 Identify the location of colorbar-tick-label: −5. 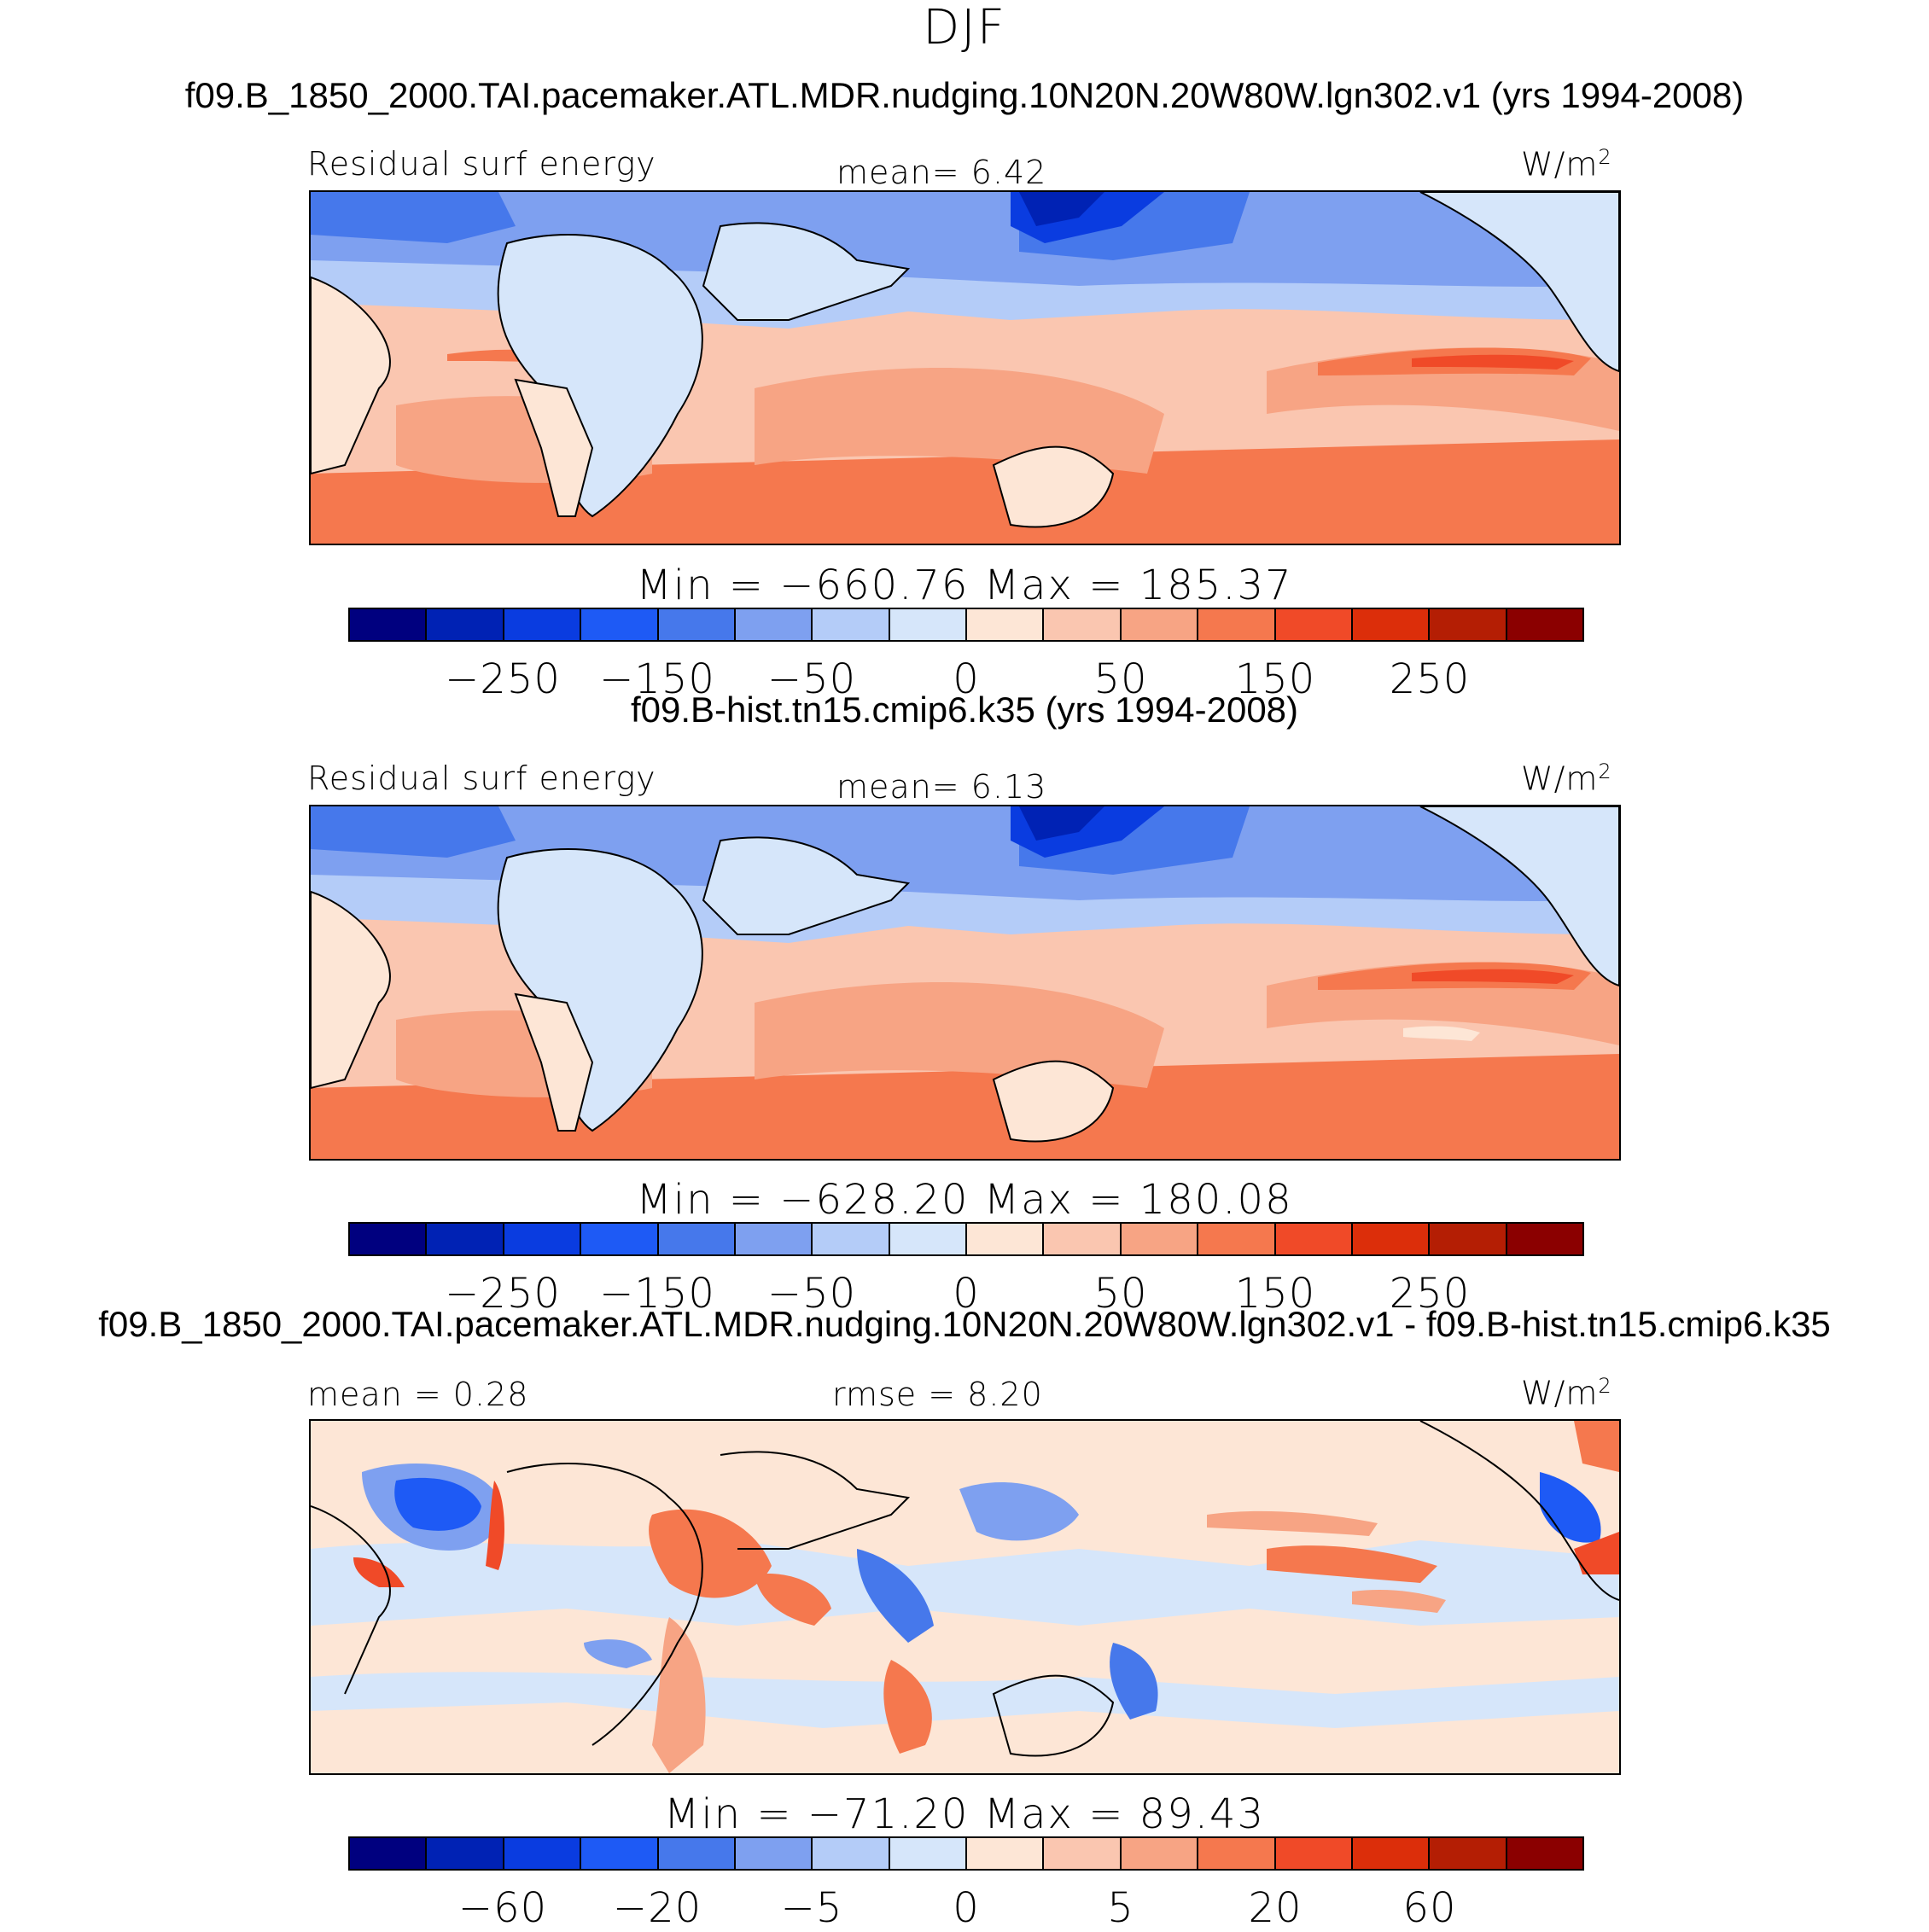
(811, 1908).